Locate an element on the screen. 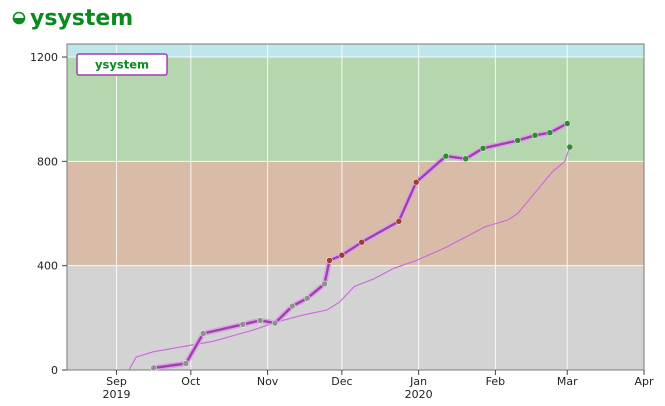  x-tick-label-5: Feb is located at coordinates (495, 381).